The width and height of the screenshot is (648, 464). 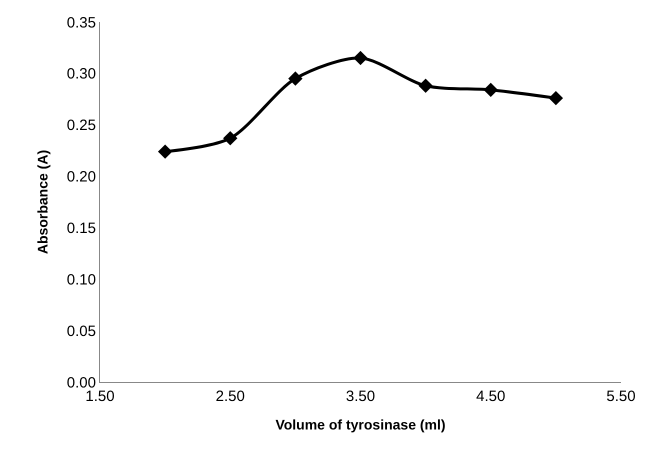 What do you see at coordinates (81, 279) in the screenshot?
I see `y-tick-label: 0.10` at bounding box center [81, 279].